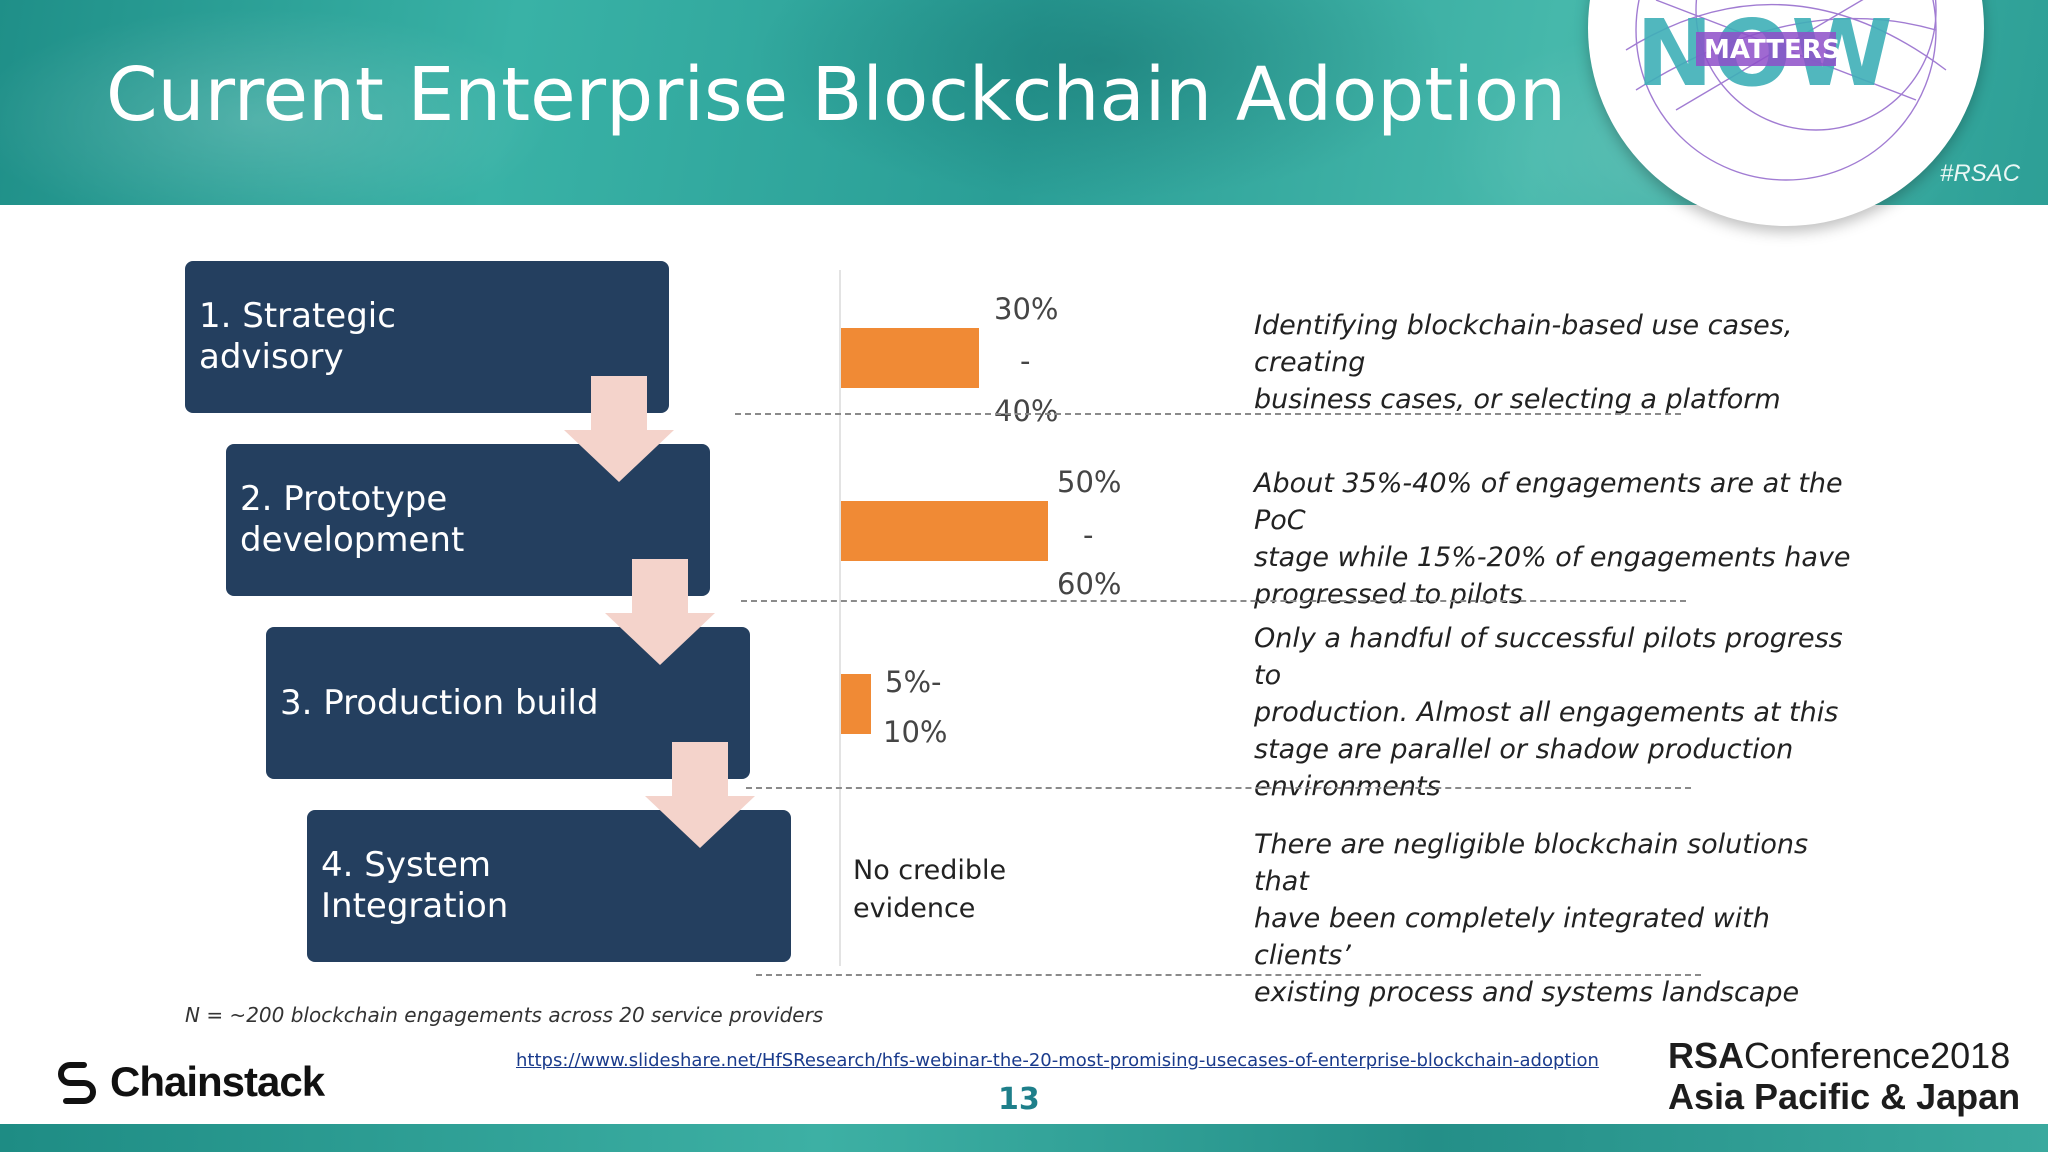 The height and width of the screenshot is (1152, 2048). I want to click on adoption-bar-prototype, so click(944, 531).